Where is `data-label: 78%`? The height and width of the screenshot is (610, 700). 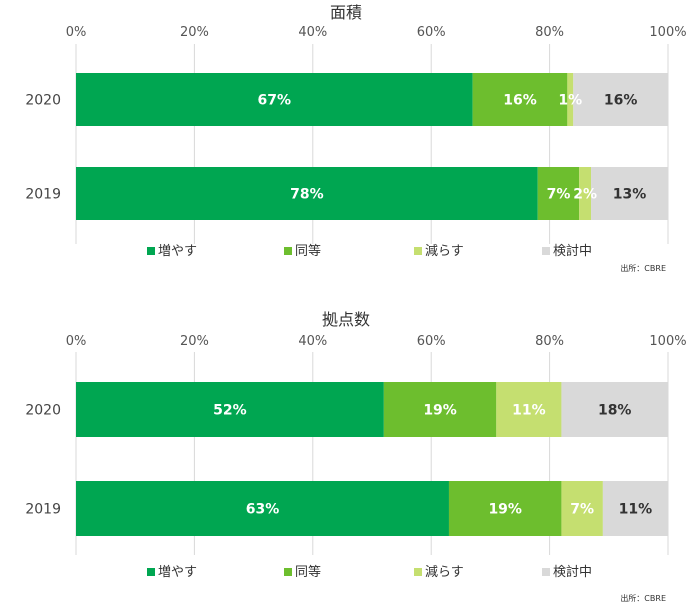
data-label: 78% is located at coordinates (307, 195).